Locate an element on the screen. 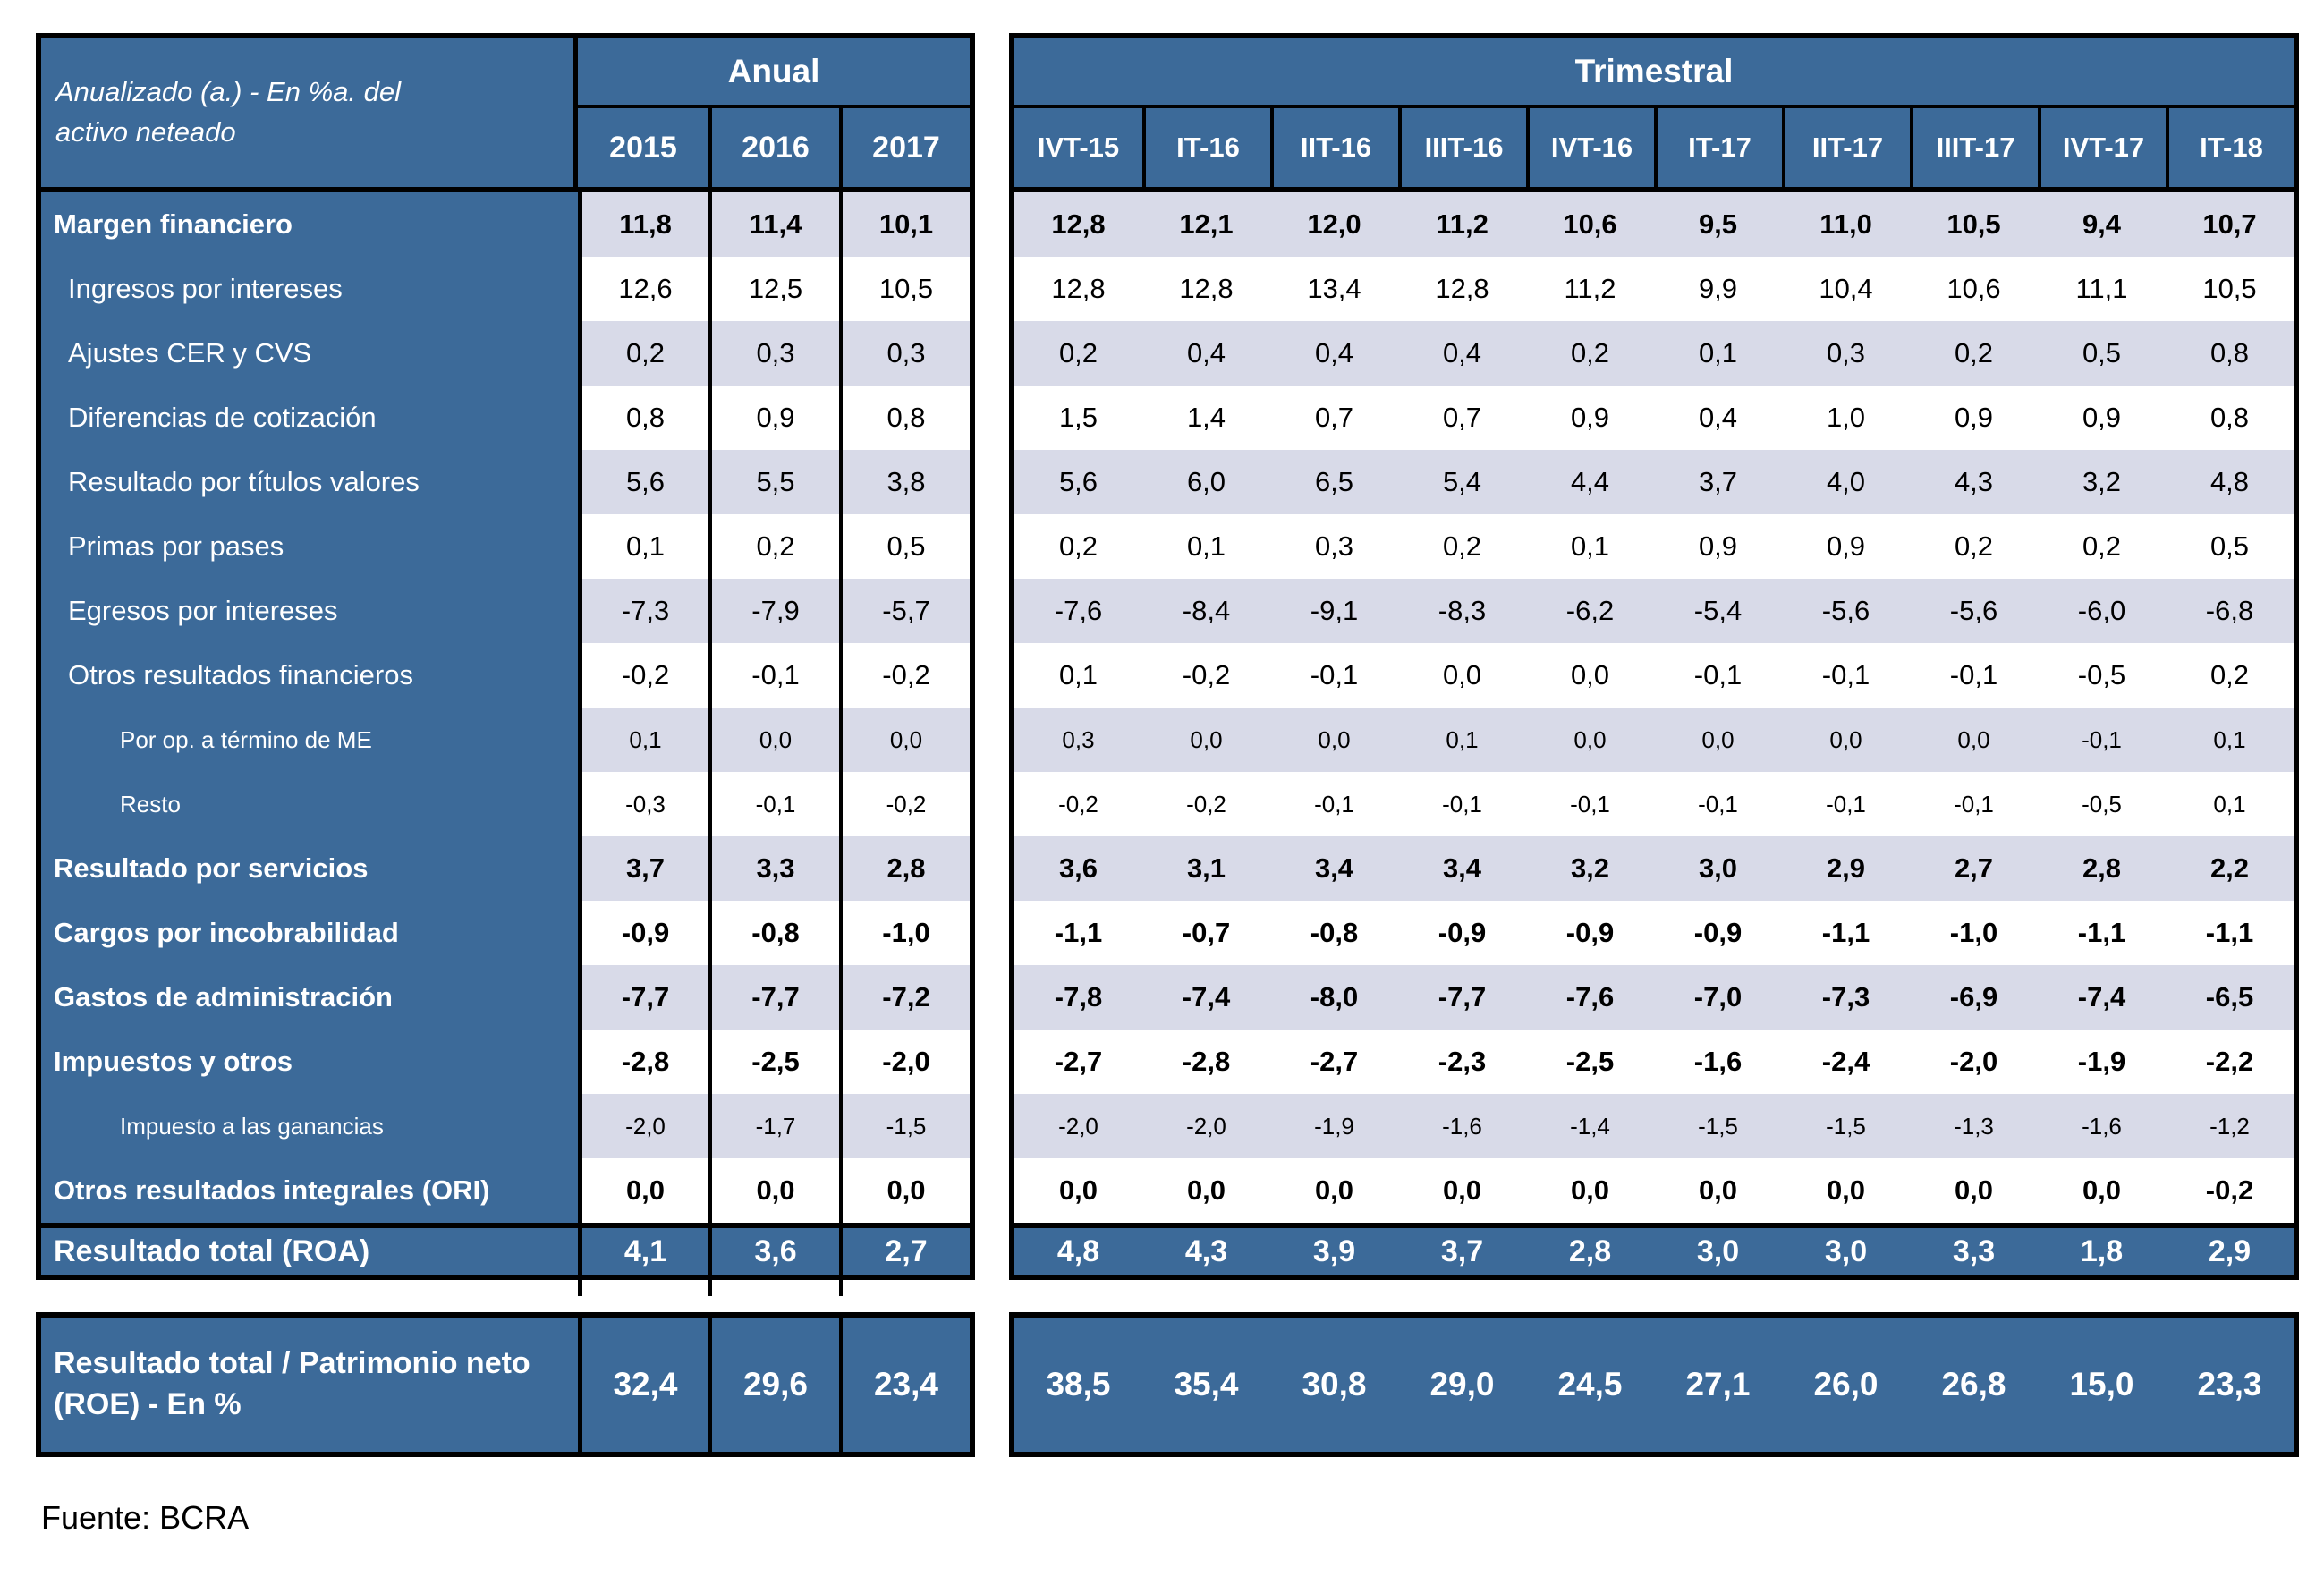 This screenshot has height=1585, width=2324. value-cell: -2,3 is located at coordinates (1462, 1062).